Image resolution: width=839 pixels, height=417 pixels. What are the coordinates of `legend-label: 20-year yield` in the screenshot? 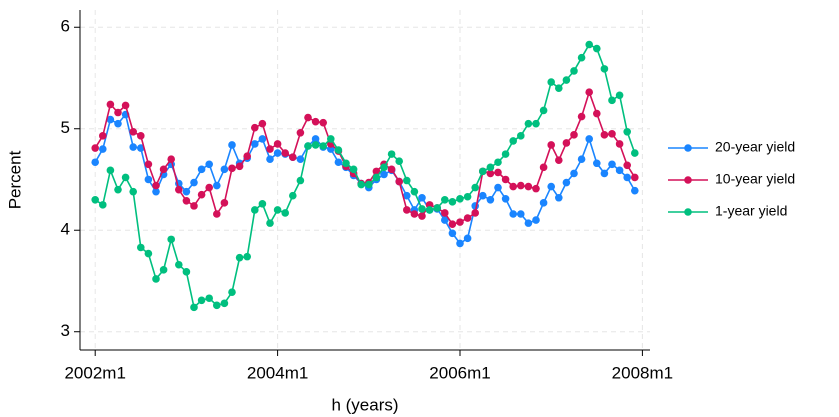 It's located at (755, 147).